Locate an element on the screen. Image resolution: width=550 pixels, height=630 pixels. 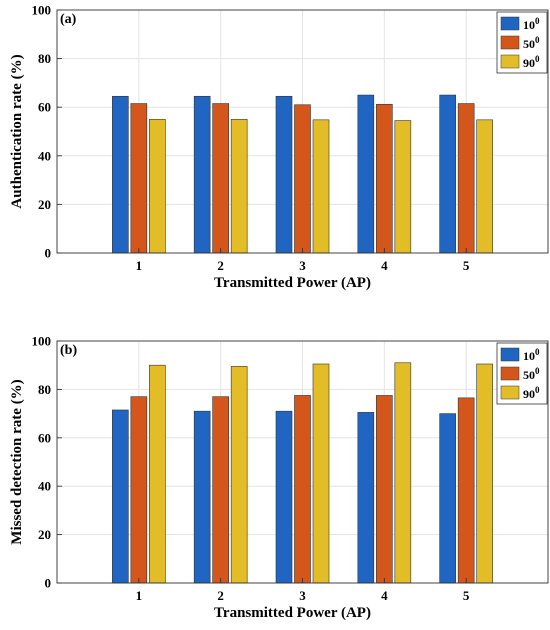
y-axis-label: Missed detection rate (%) is located at coordinates (17, 461).